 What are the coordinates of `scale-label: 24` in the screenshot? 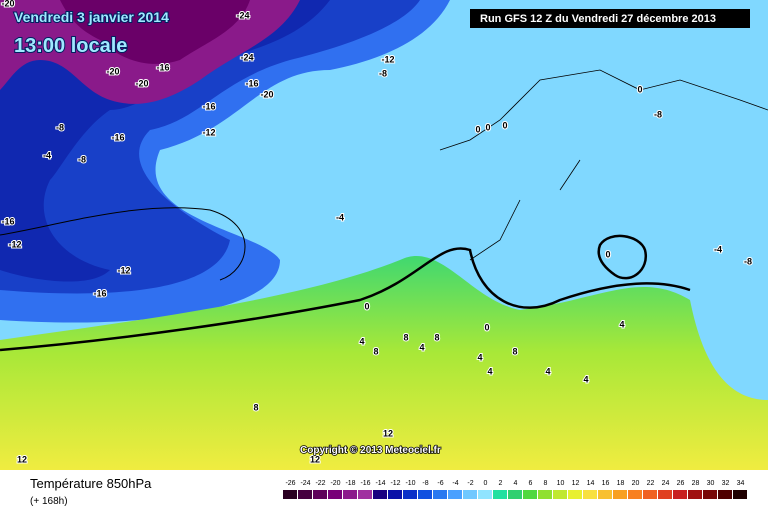 It's located at (666, 483).